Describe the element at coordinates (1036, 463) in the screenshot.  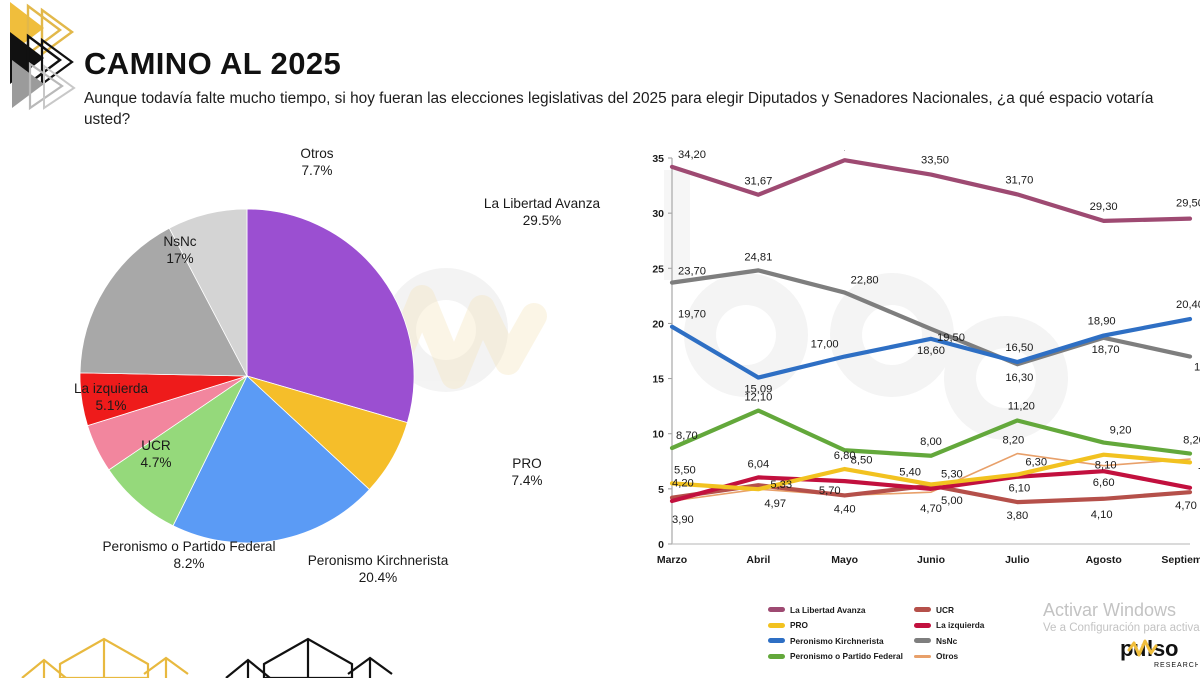
I see `data-label-1-4: 6,30` at that location.